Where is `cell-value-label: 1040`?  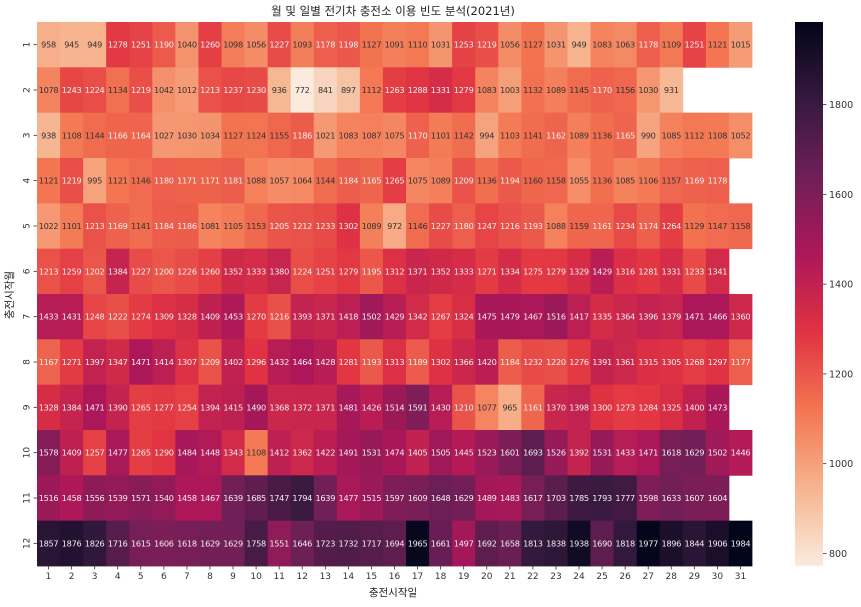
cell-value-label: 1040 is located at coordinates (187, 45).